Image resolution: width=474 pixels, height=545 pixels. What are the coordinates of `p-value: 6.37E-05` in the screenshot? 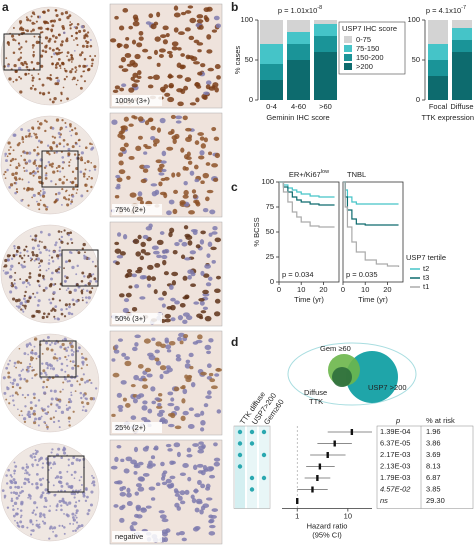 It's located at (395, 442).